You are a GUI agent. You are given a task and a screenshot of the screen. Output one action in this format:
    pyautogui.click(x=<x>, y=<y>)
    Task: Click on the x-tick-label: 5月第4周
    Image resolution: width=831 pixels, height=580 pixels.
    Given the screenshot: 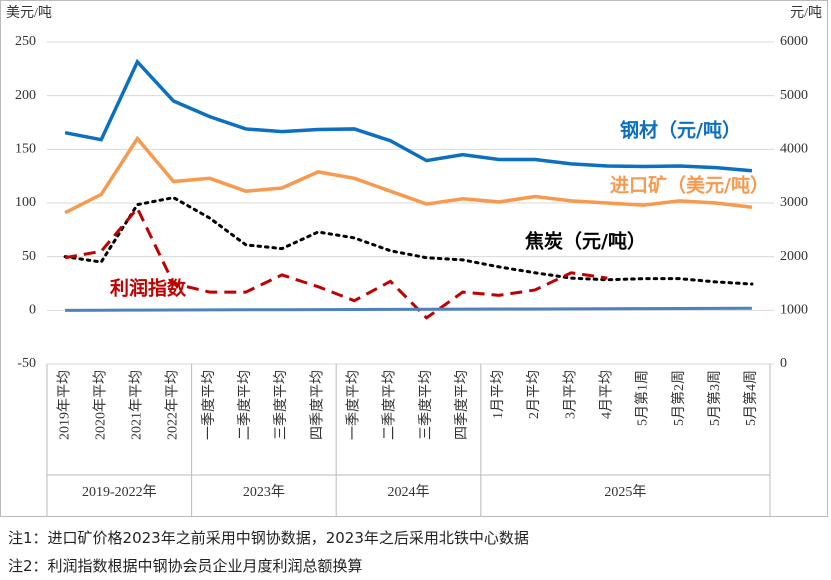 What is the action you would take?
    pyautogui.click(x=750, y=398)
    